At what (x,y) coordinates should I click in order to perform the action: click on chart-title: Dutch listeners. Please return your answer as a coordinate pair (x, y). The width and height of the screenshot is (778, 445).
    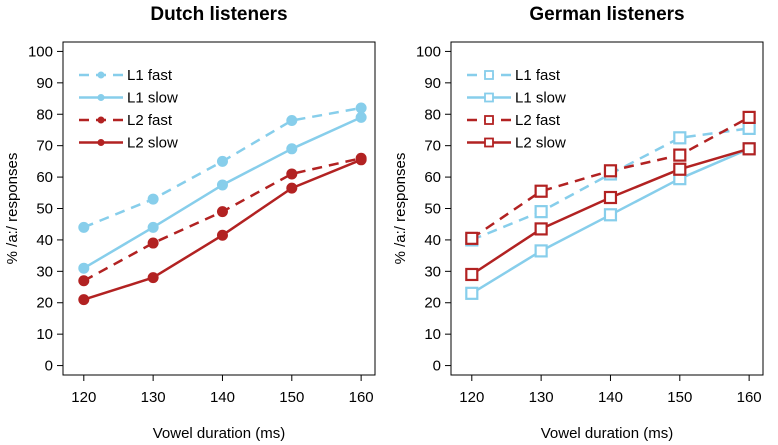
    Looking at the image, I should click on (218, 14).